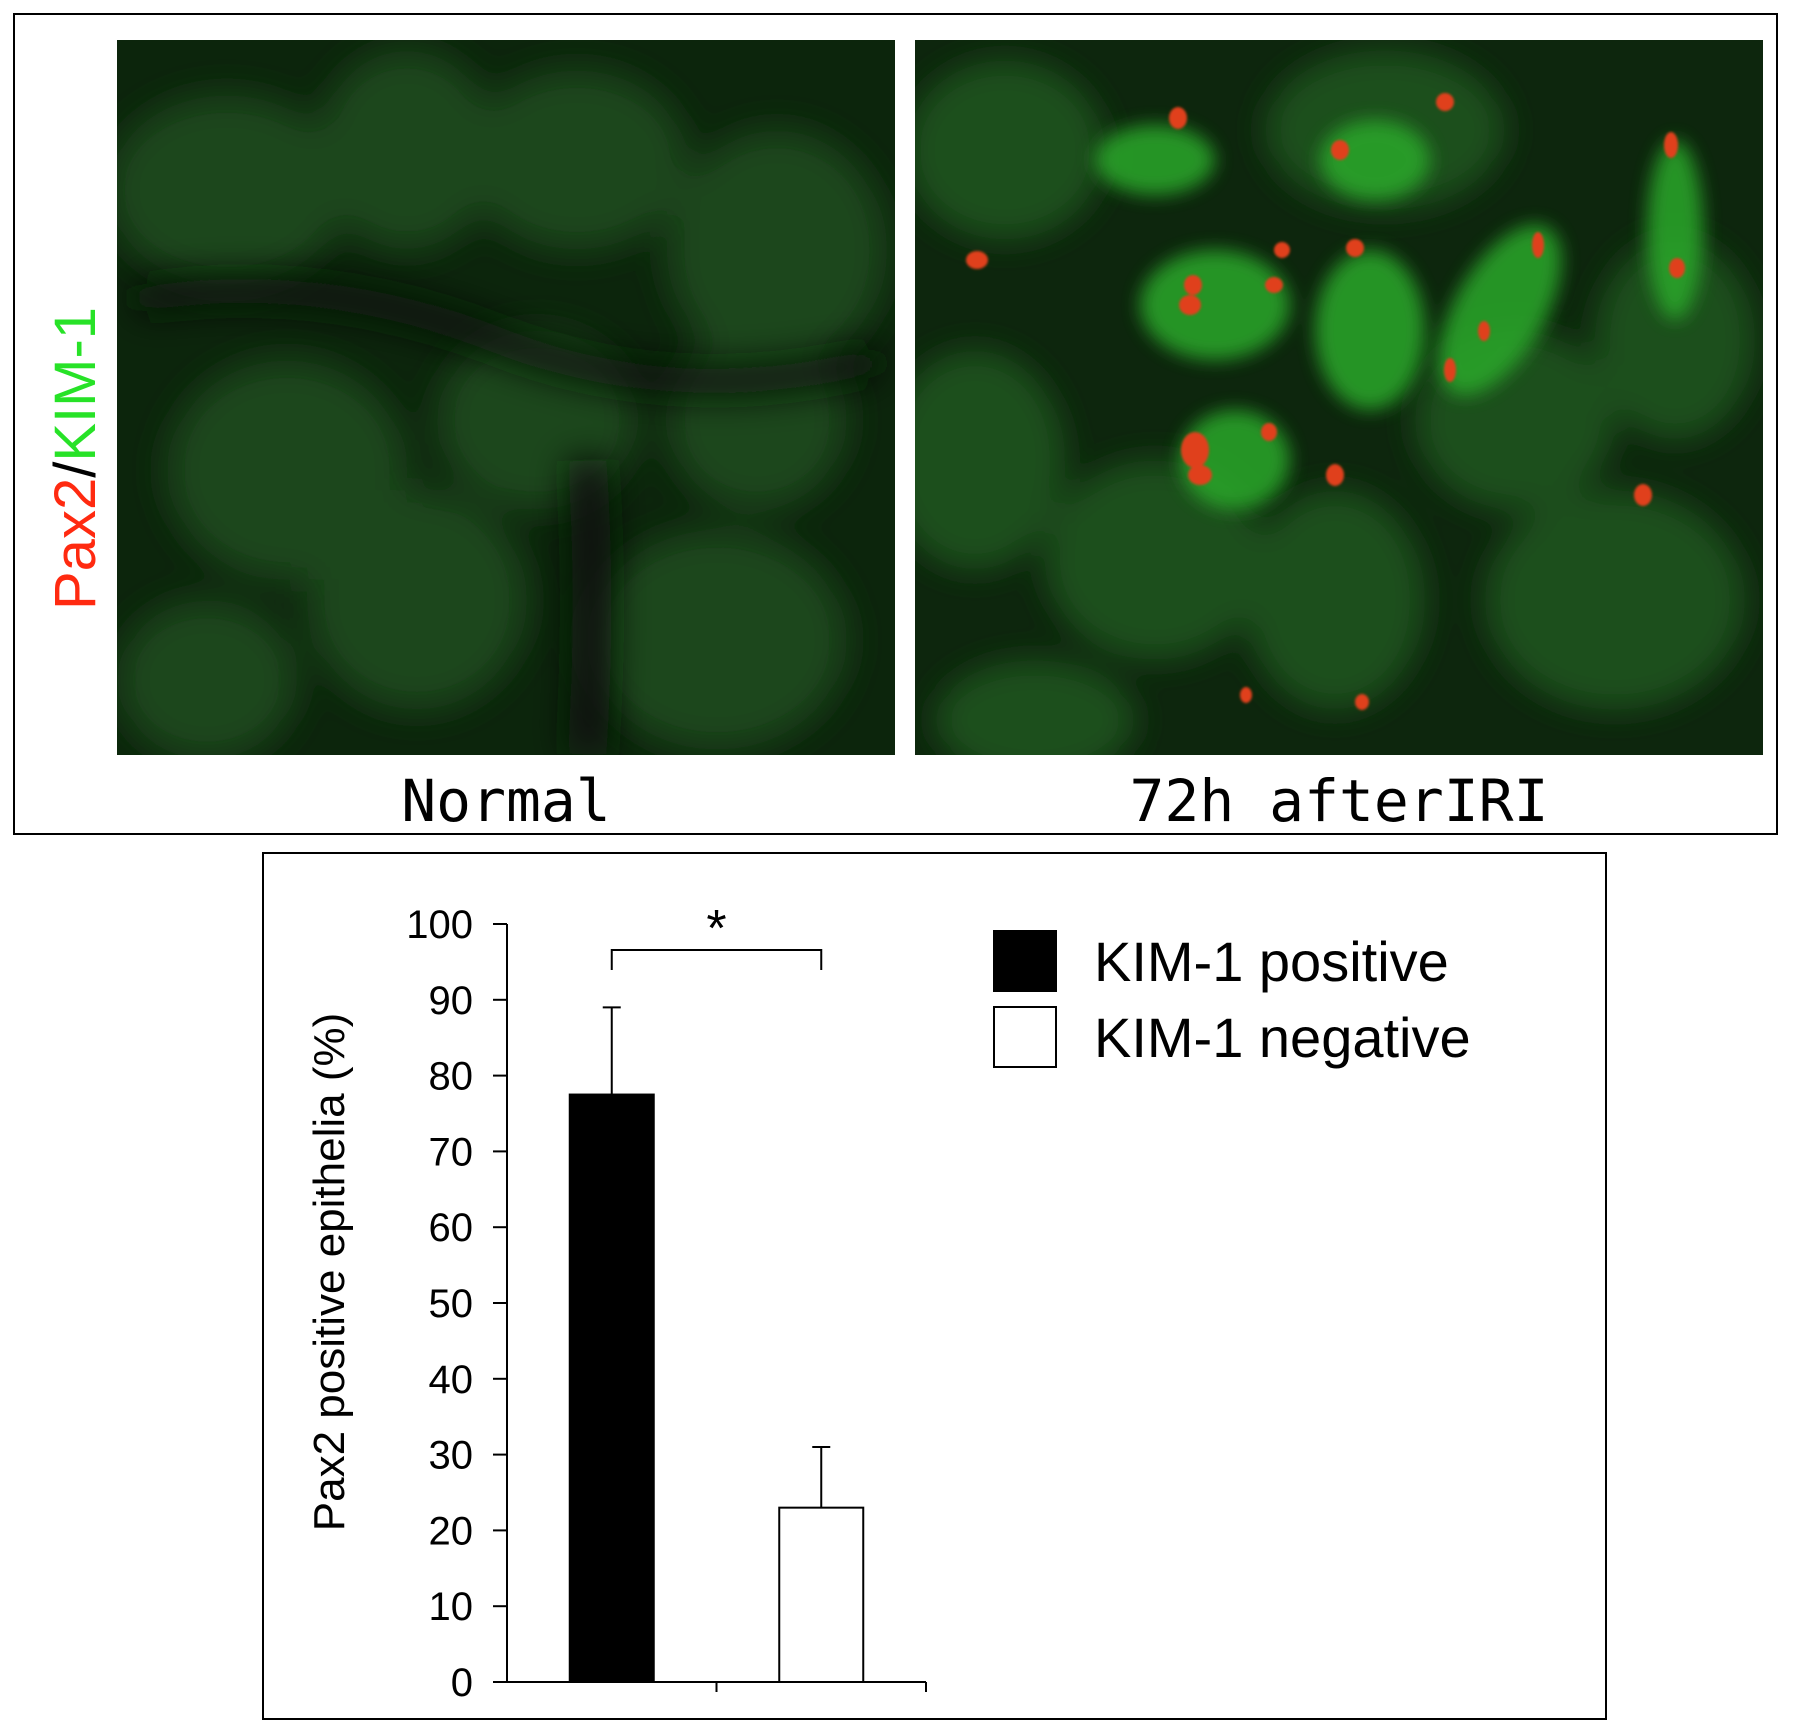  What do you see at coordinates (451, 1456) in the screenshot?
I see `y-tick-label: 30` at bounding box center [451, 1456].